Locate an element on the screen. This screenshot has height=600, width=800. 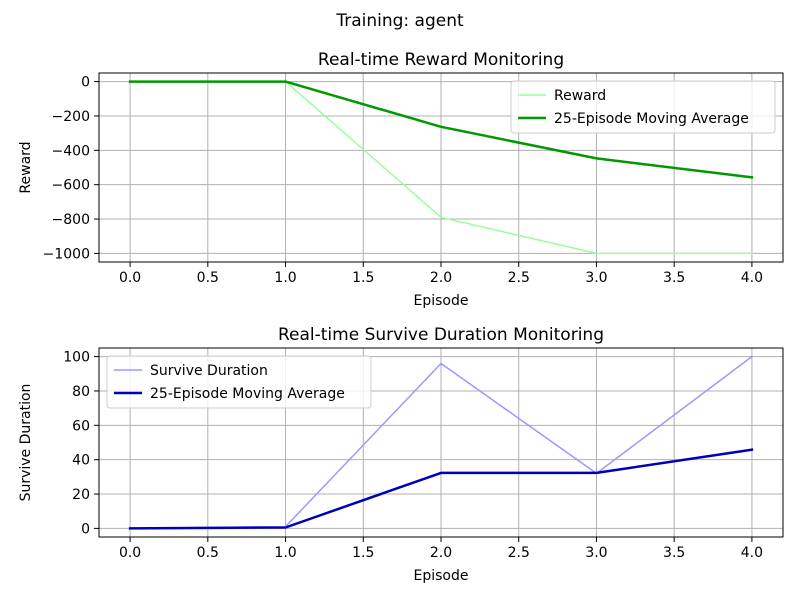
figure-suptitle: Training: agent is located at coordinates (399, 21).